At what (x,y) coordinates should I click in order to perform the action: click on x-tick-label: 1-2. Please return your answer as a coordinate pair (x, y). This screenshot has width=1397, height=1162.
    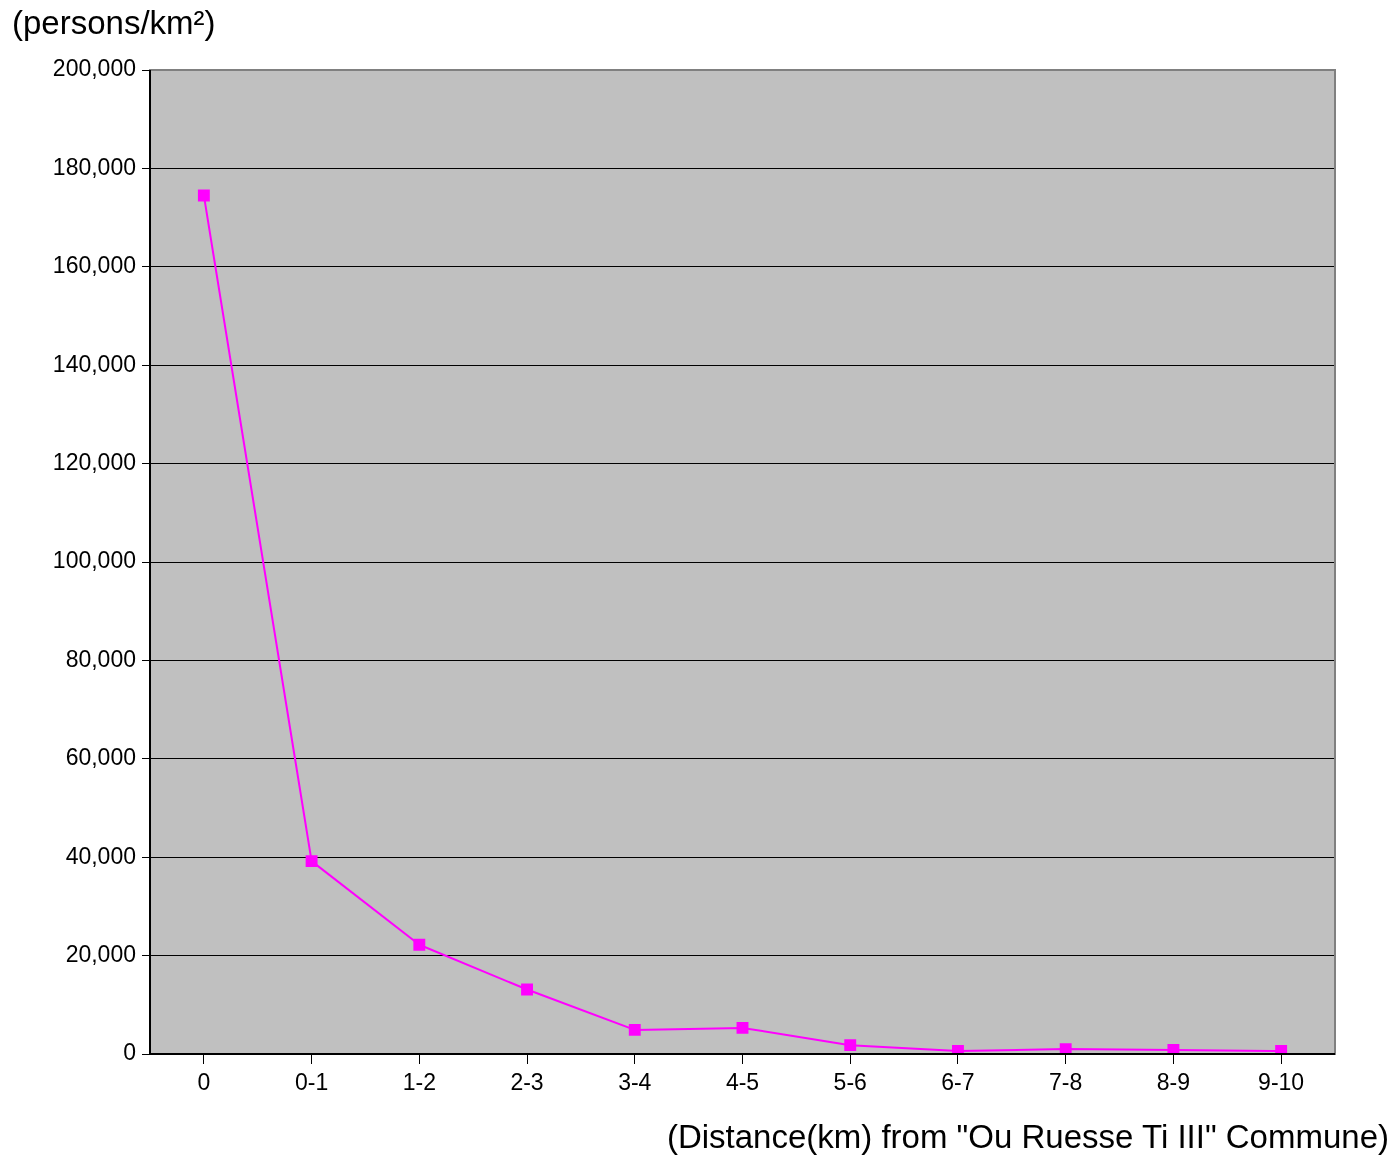
    Looking at the image, I should click on (419, 1082).